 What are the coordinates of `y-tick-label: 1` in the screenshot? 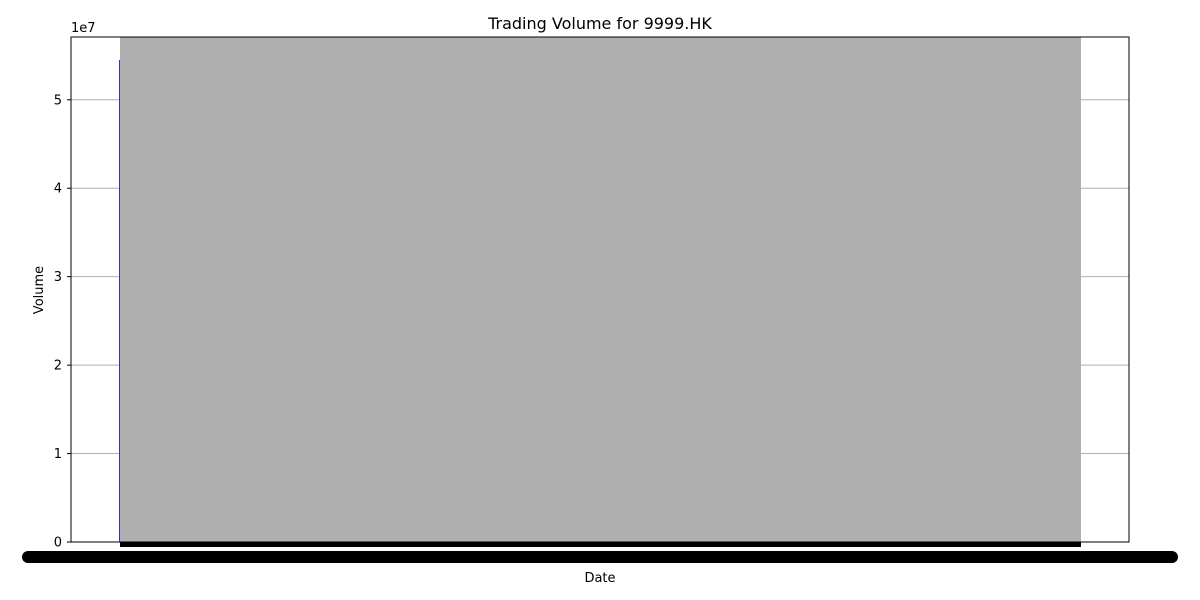 It's located at (58, 454).